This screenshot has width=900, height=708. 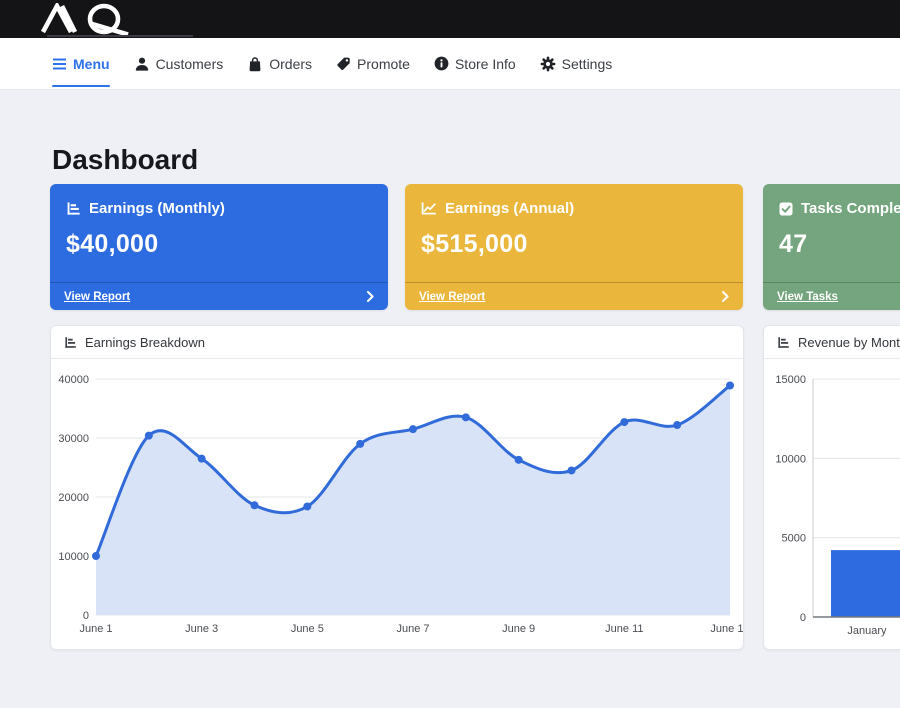 I want to click on svg-text: 20000, so click(x=73, y=498).